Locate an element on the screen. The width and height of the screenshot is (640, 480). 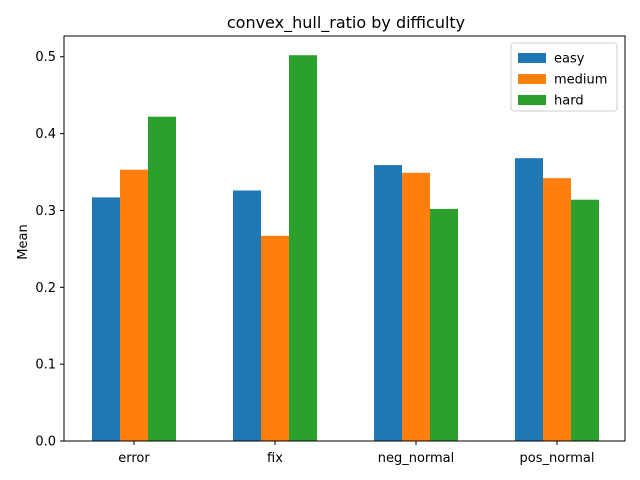
y-axis: 0.0 0.1 0.2 0.3 0.4 0.5 is located at coordinates (49, 250).